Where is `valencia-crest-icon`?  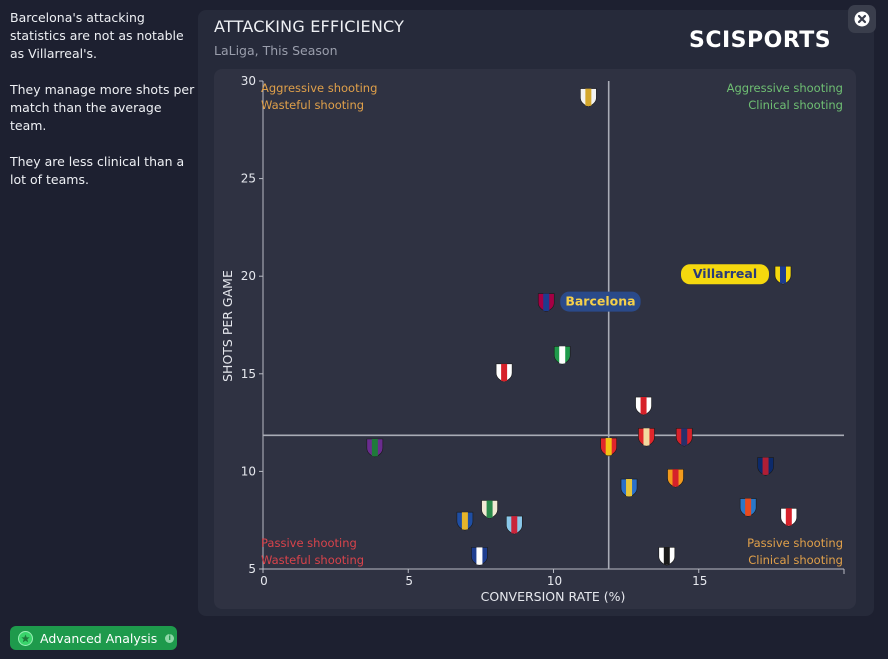
valencia-crest-icon is located at coordinates (675, 478).